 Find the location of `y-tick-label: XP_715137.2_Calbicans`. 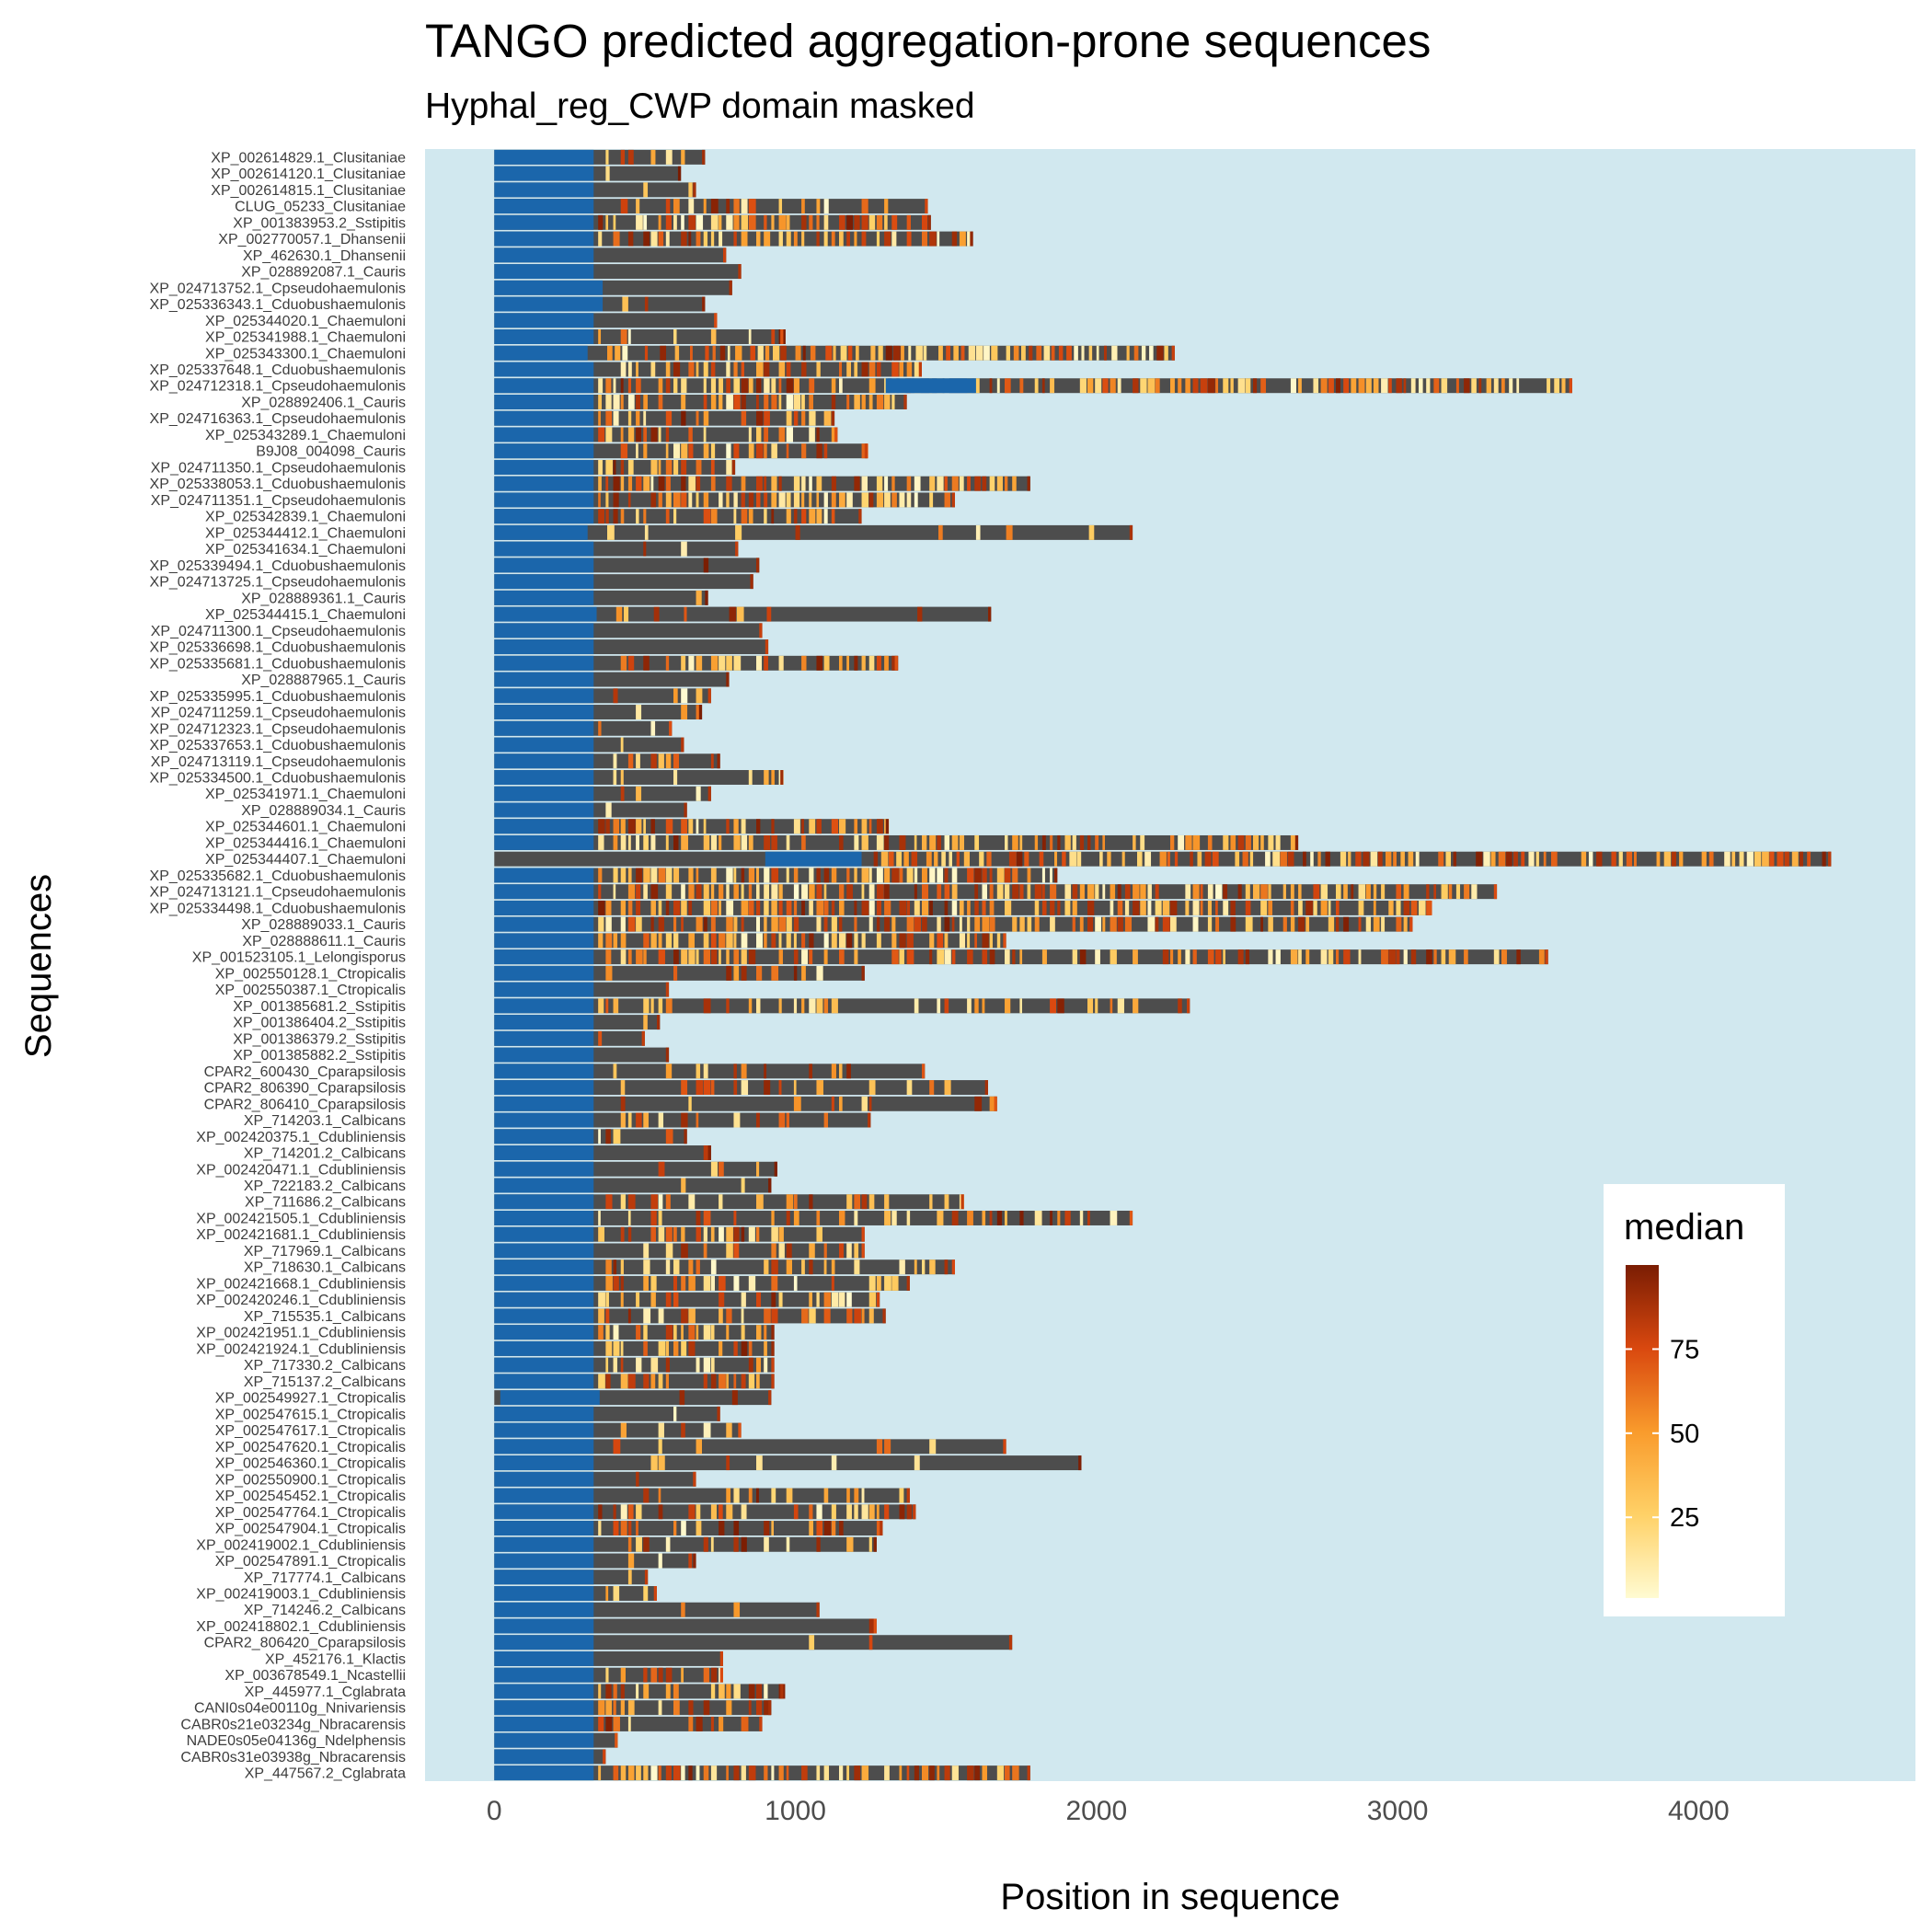

y-tick-label: XP_715137.2_Calbicans is located at coordinates (325, 1382).